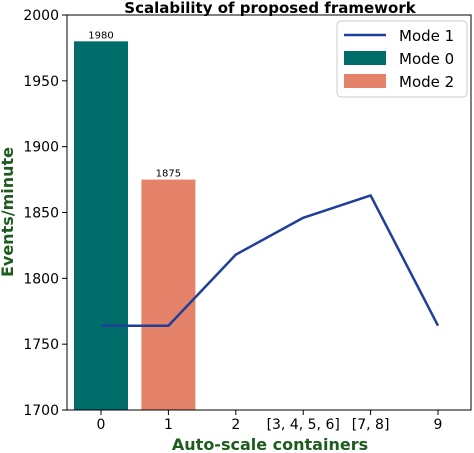  What do you see at coordinates (270, 444) in the screenshot?
I see `x-axis-label: Auto-scale containers` at bounding box center [270, 444].